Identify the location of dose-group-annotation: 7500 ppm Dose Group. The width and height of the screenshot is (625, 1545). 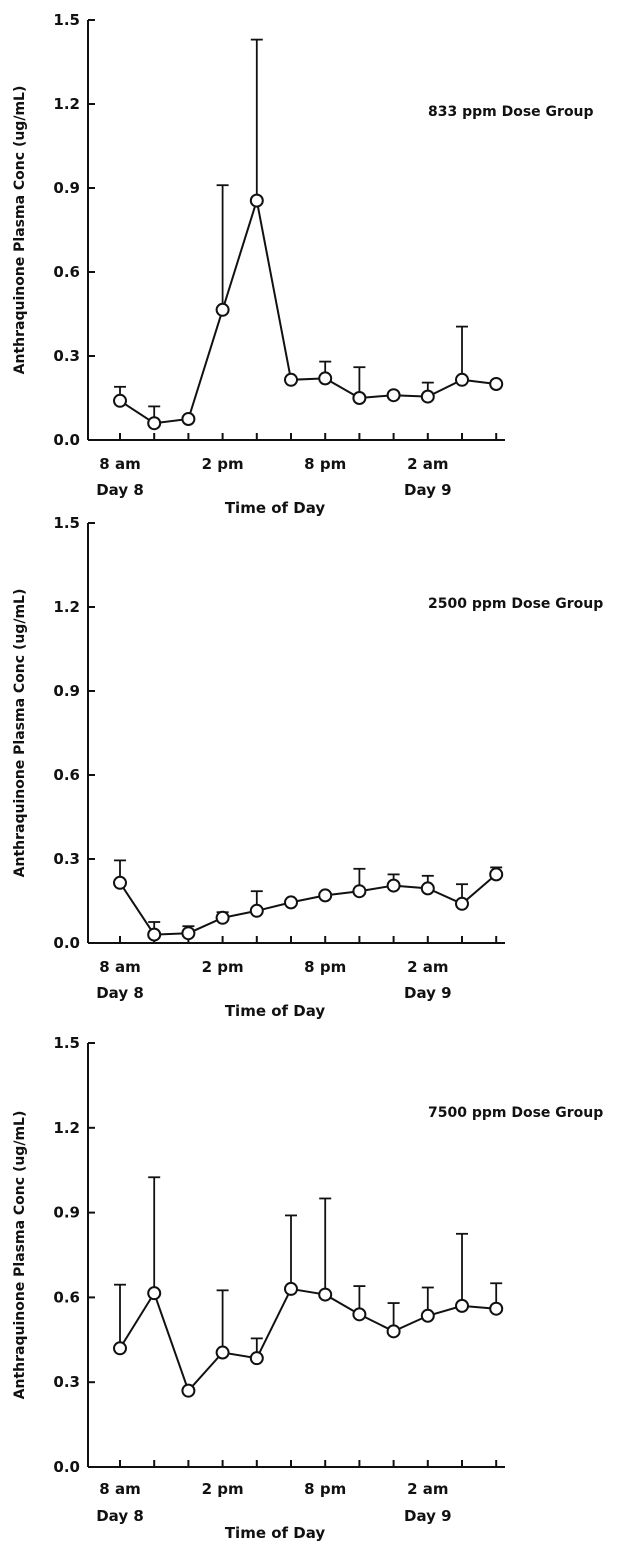
(515, 1113).